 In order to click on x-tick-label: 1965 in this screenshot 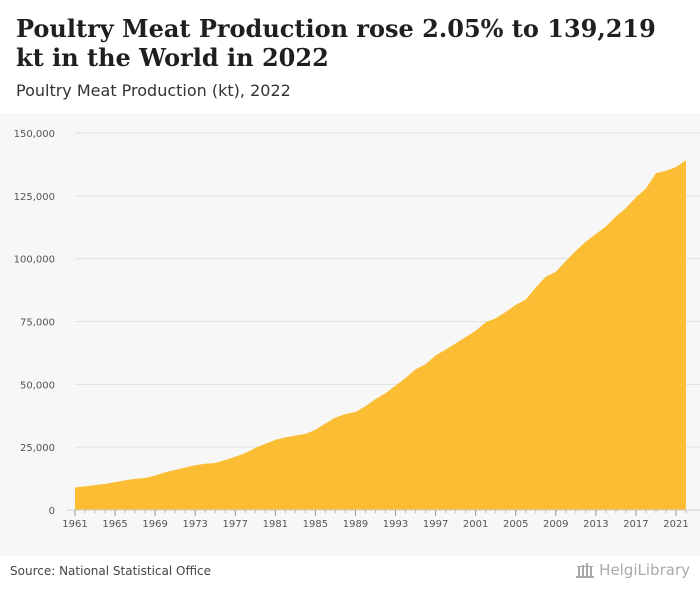, I will do `click(114, 524)`.